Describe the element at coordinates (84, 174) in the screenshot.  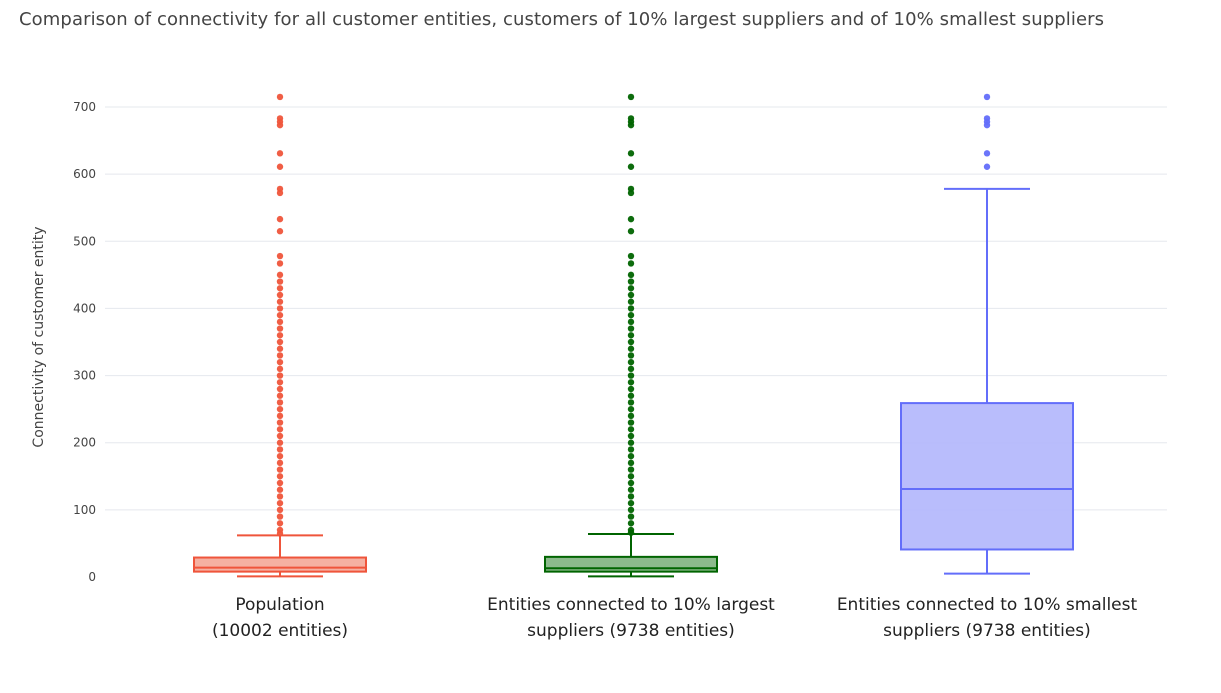
I see `y-tick-label: 600` at that location.